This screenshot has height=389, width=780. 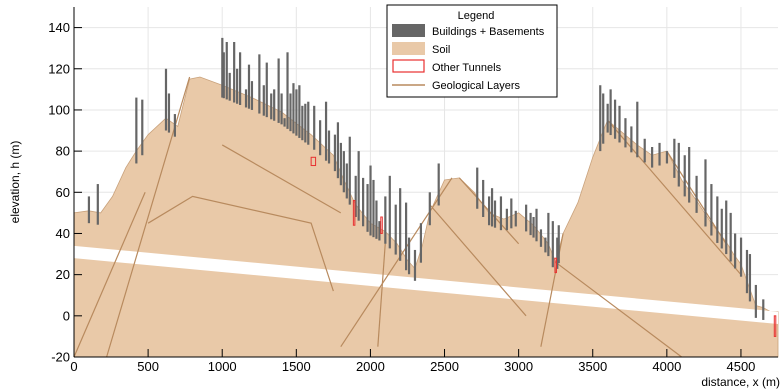 What do you see at coordinates (412, 361) in the screenshot?
I see `x-ticks: 0 500 1000 1500 2000 2500 3000 3500 4000 4500` at bounding box center [412, 361].